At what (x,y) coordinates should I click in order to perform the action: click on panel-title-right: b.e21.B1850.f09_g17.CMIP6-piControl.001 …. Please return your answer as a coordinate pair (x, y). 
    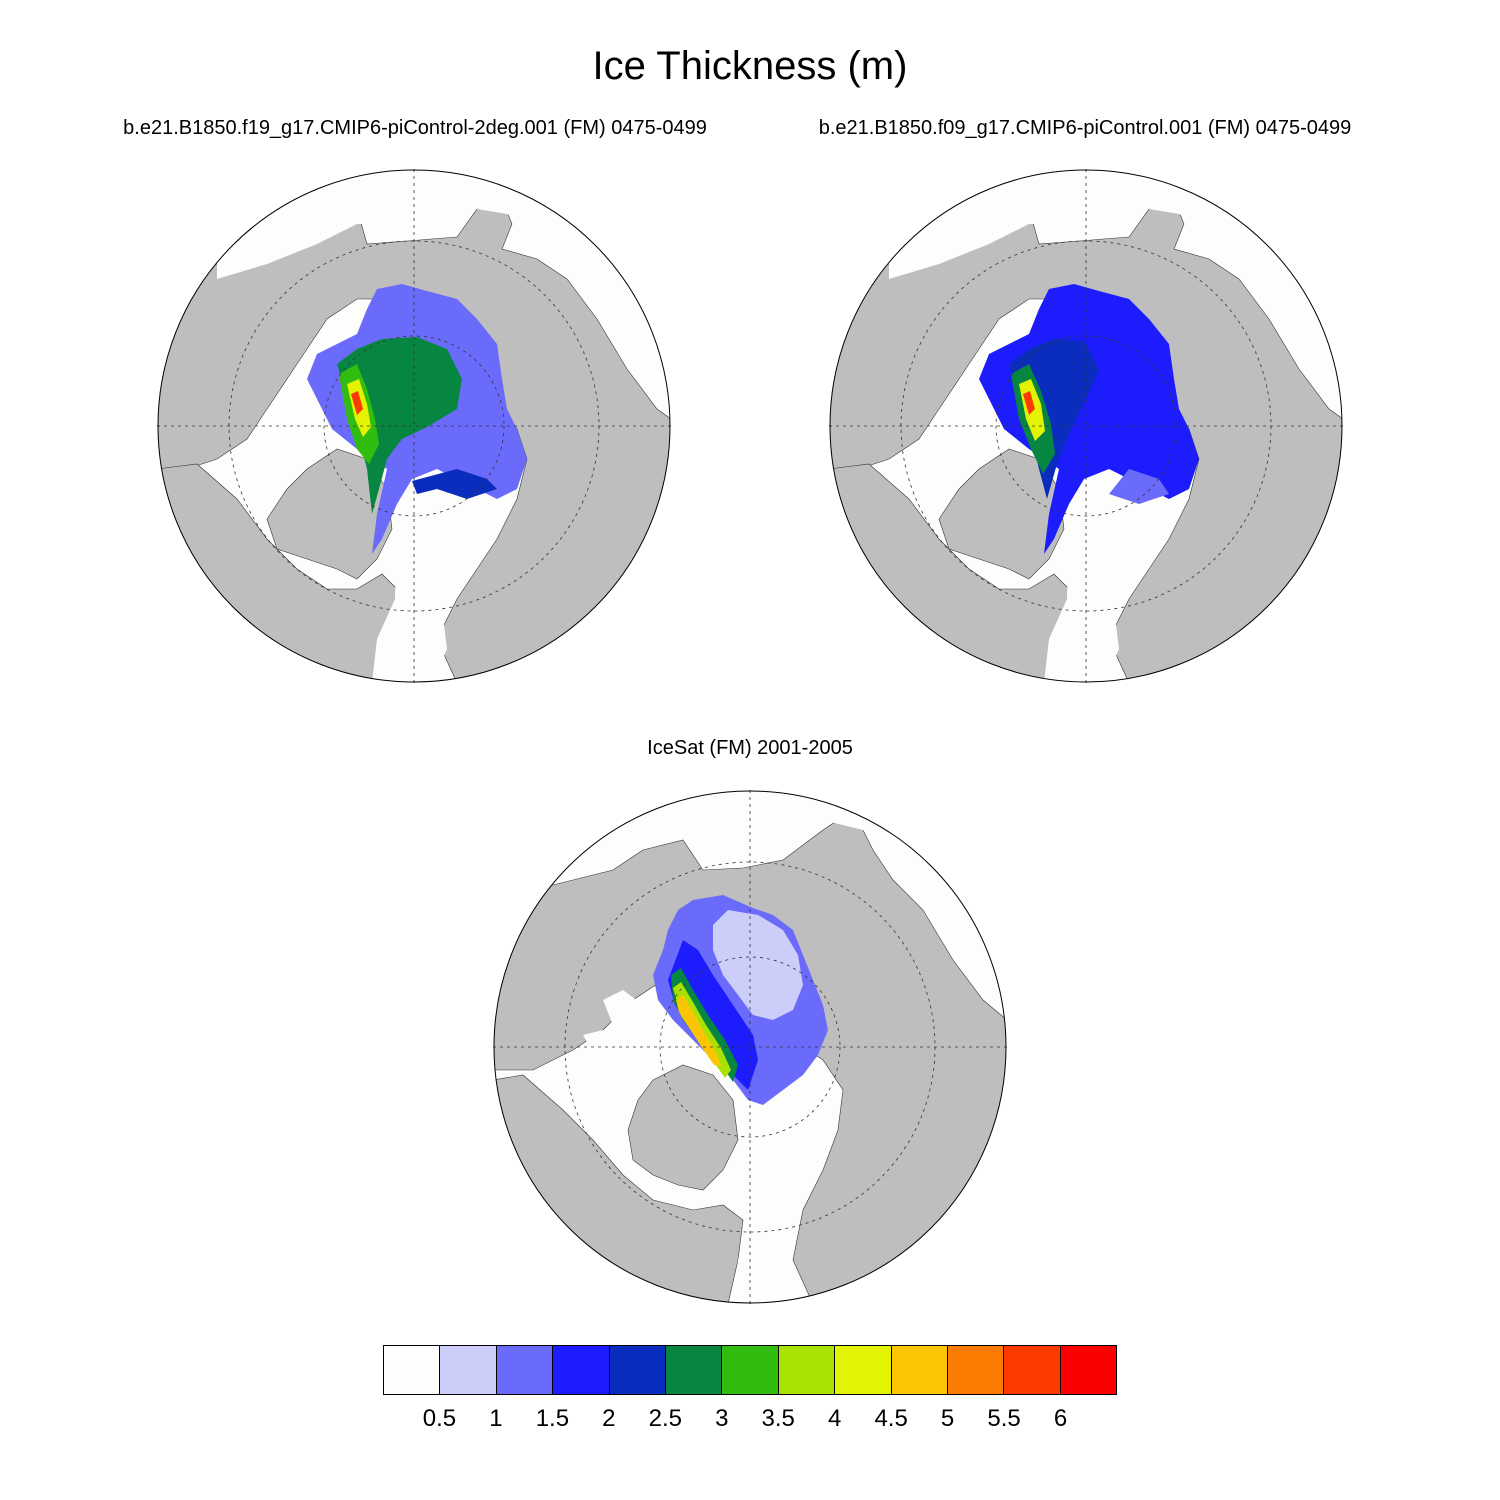
    Looking at the image, I should click on (1085, 128).